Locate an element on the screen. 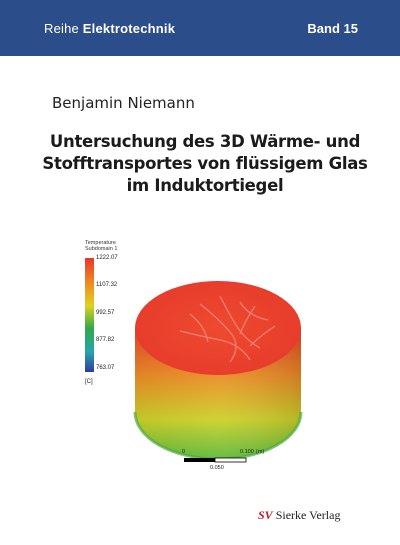 The image size is (400, 545). legend-title-line-1: Temperature is located at coordinates (100, 243).